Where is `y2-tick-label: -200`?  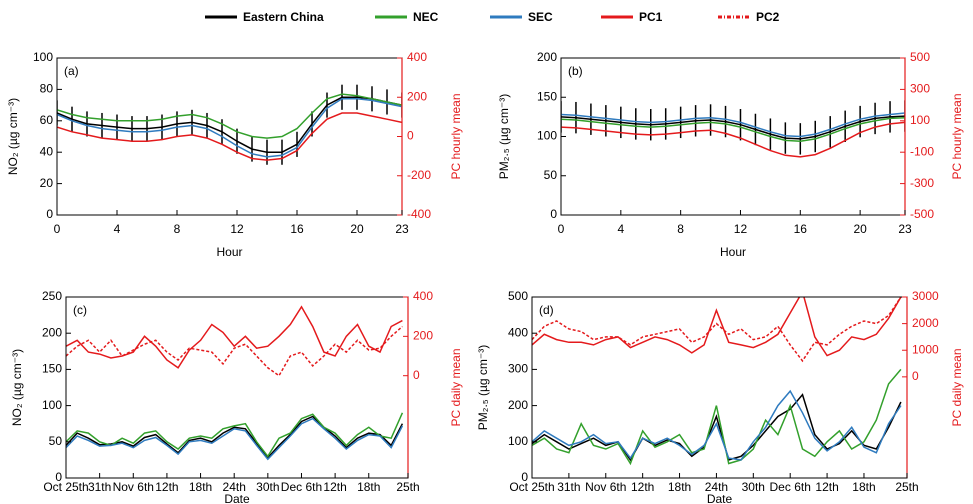 y2-tick-label: -200 is located at coordinates (419, 175).